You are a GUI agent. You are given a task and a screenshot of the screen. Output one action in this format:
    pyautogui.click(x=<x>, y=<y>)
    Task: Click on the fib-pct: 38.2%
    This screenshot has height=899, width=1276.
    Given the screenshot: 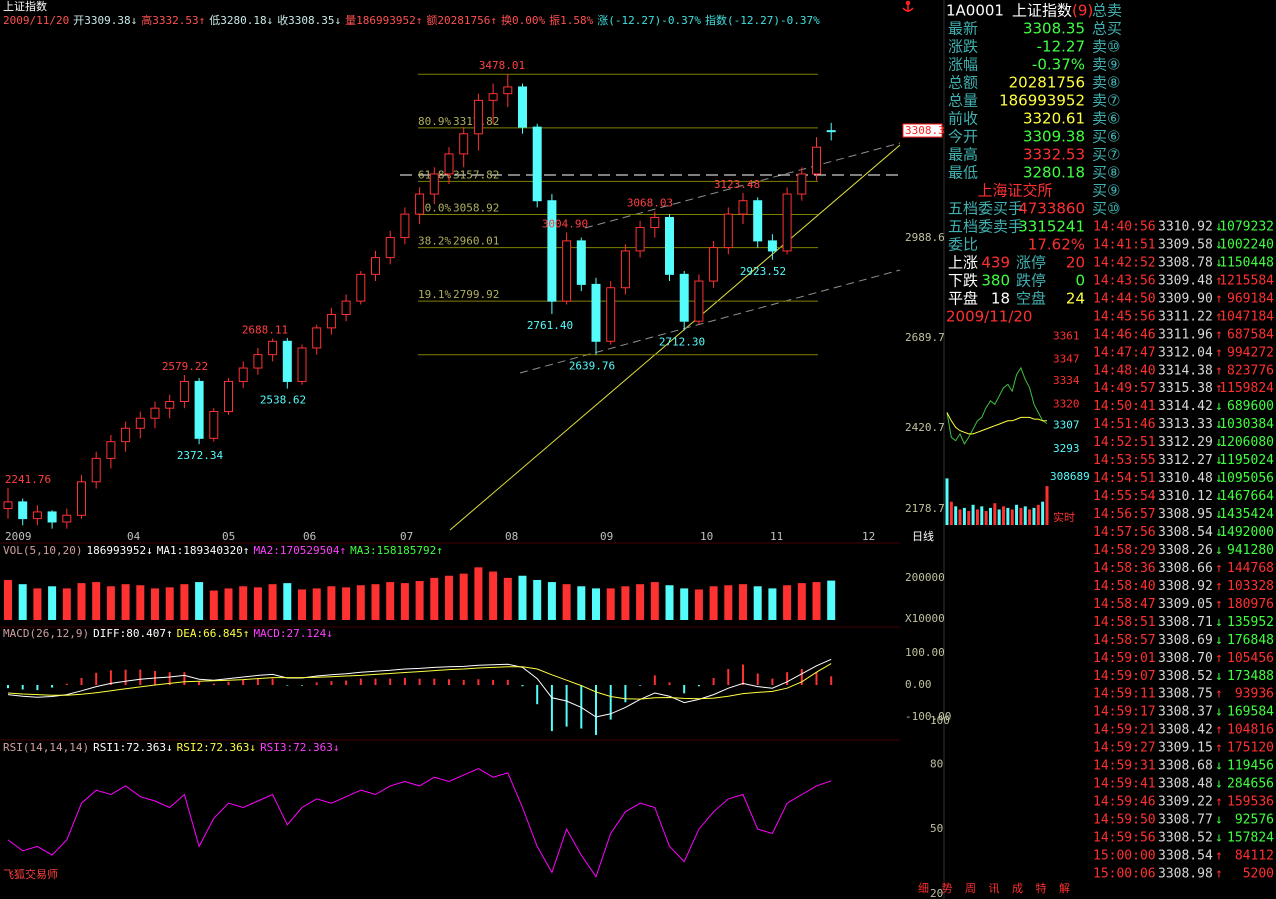 What is the action you would take?
    pyautogui.click(x=434, y=241)
    